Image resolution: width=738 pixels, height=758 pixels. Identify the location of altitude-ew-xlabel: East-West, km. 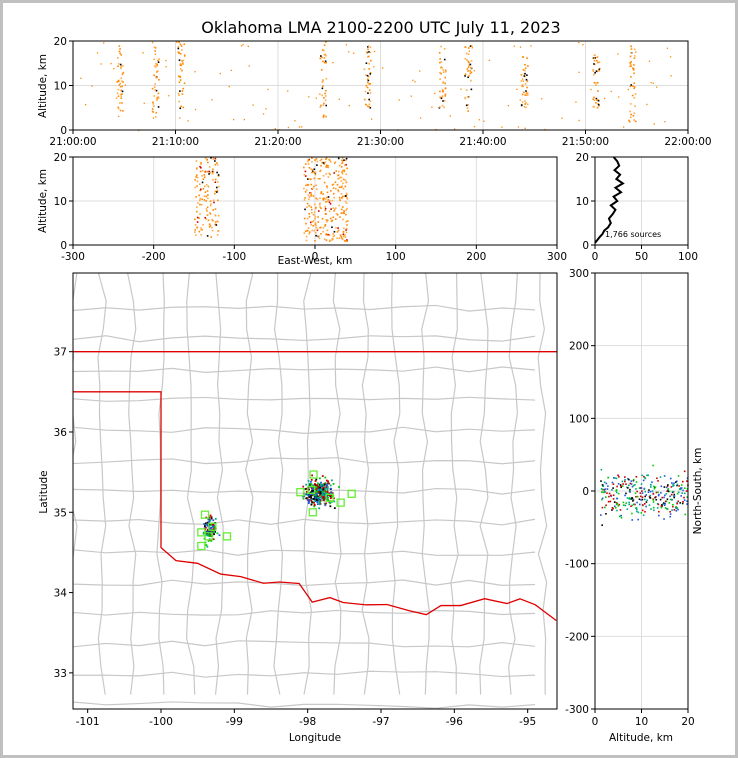
(315, 261).